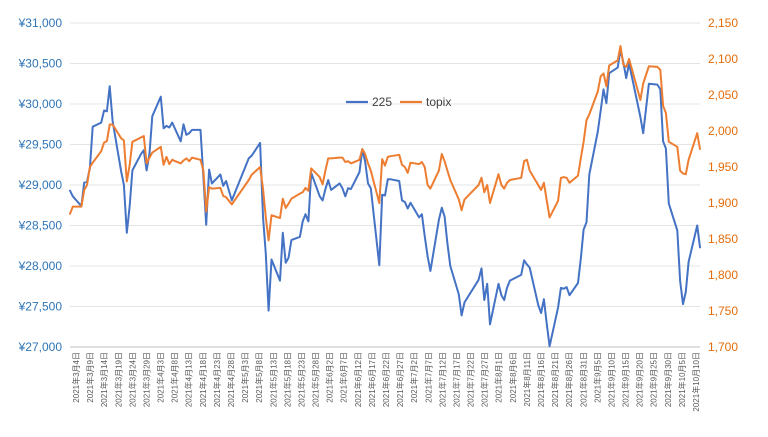 This screenshot has height=437, width=768. What do you see at coordinates (330, 377) in the screenshot?
I see `x-tick-label: 2021年6月2日` at bounding box center [330, 377].